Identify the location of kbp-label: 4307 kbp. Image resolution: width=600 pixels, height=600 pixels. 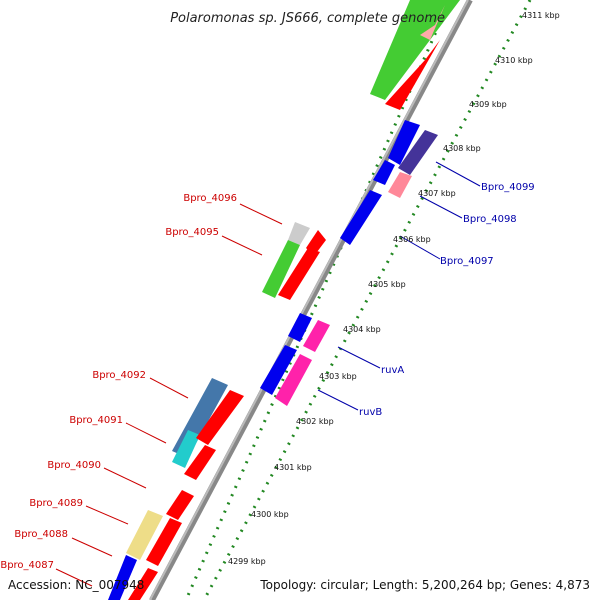
(437, 193).